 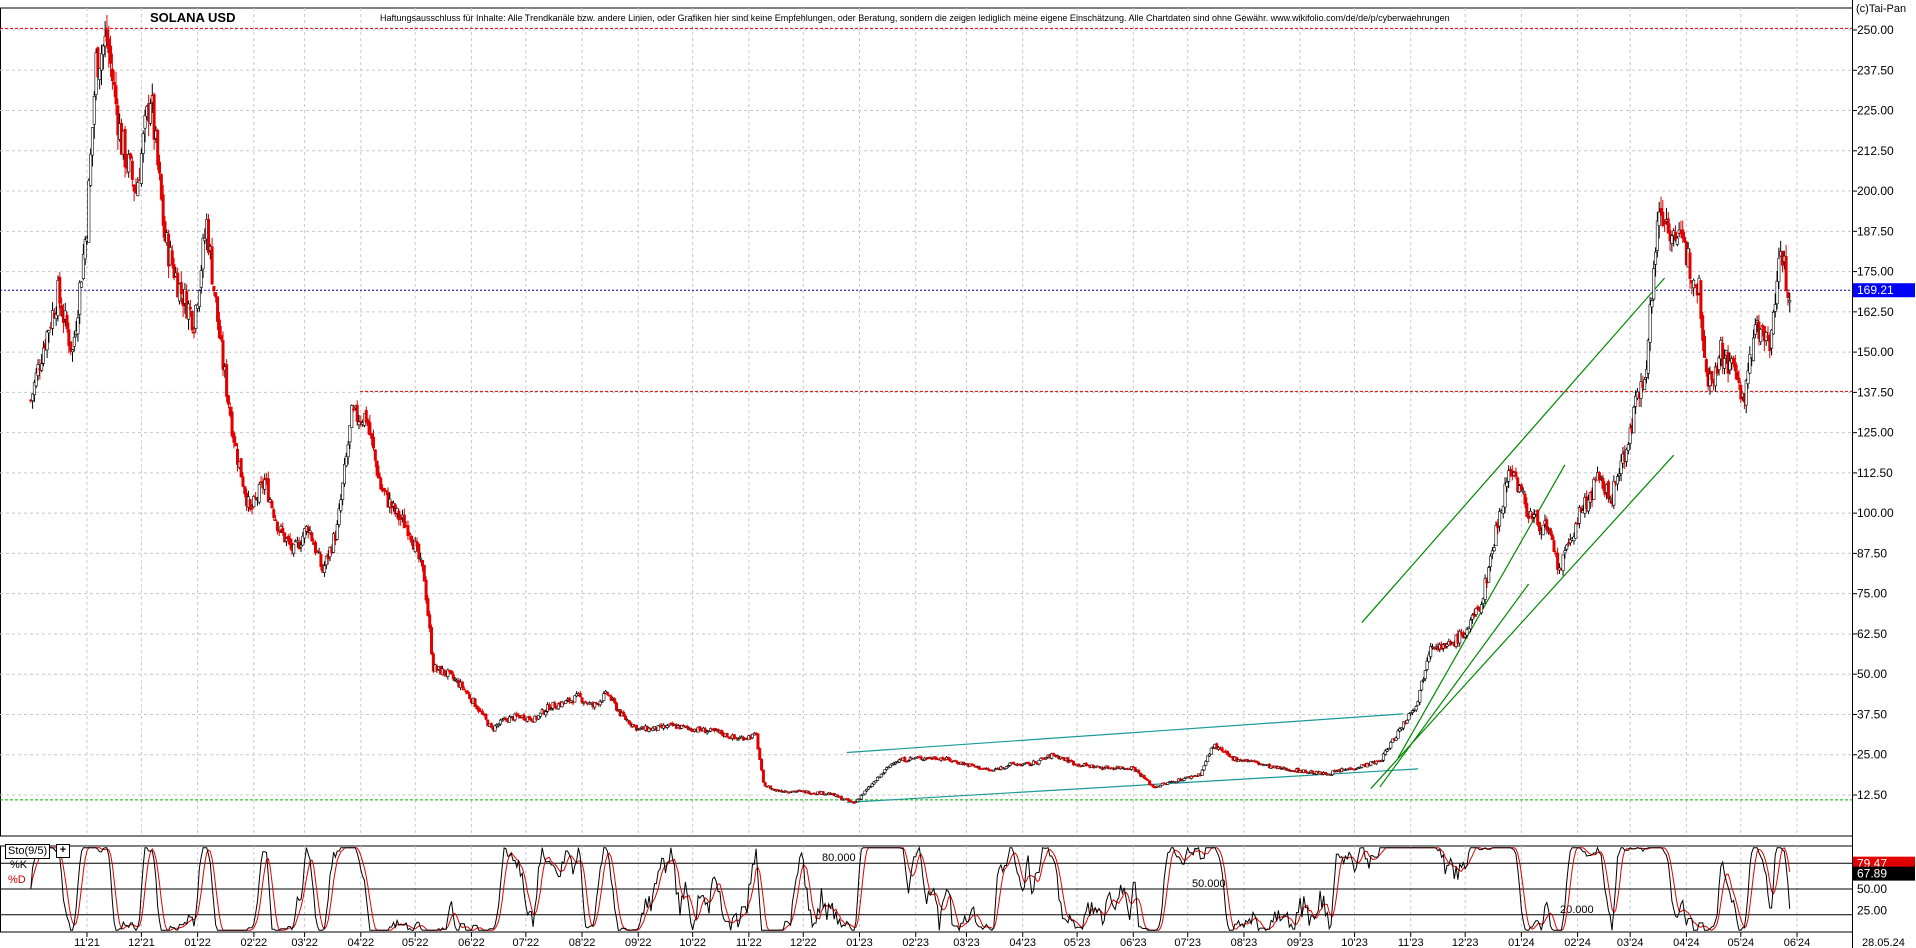 What do you see at coordinates (28, 851) in the screenshot?
I see `stochastic-indicator-label: Sto(9/5)` at bounding box center [28, 851].